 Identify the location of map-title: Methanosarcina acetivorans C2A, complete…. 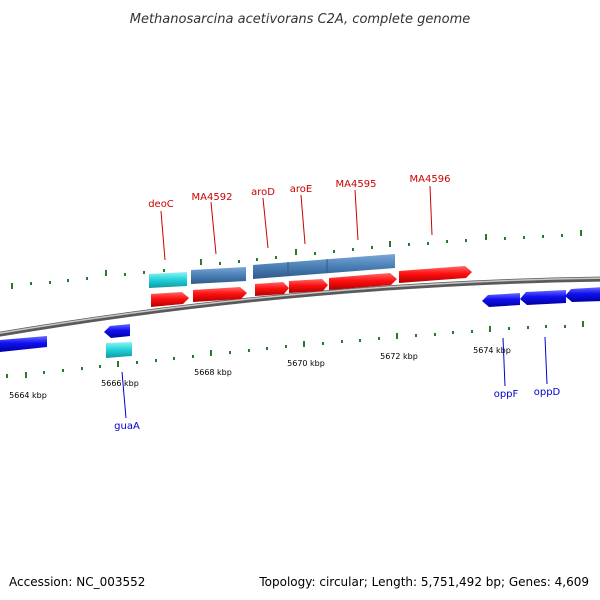
(300, 19).